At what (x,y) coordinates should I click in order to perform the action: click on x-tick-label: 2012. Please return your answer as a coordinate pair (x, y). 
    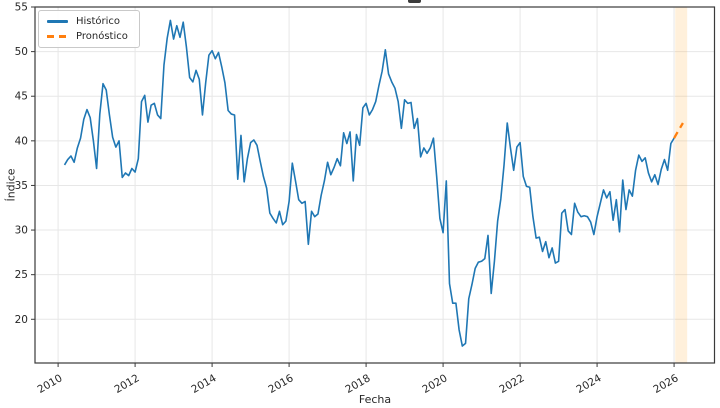
    Looking at the image, I should click on (126, 384).